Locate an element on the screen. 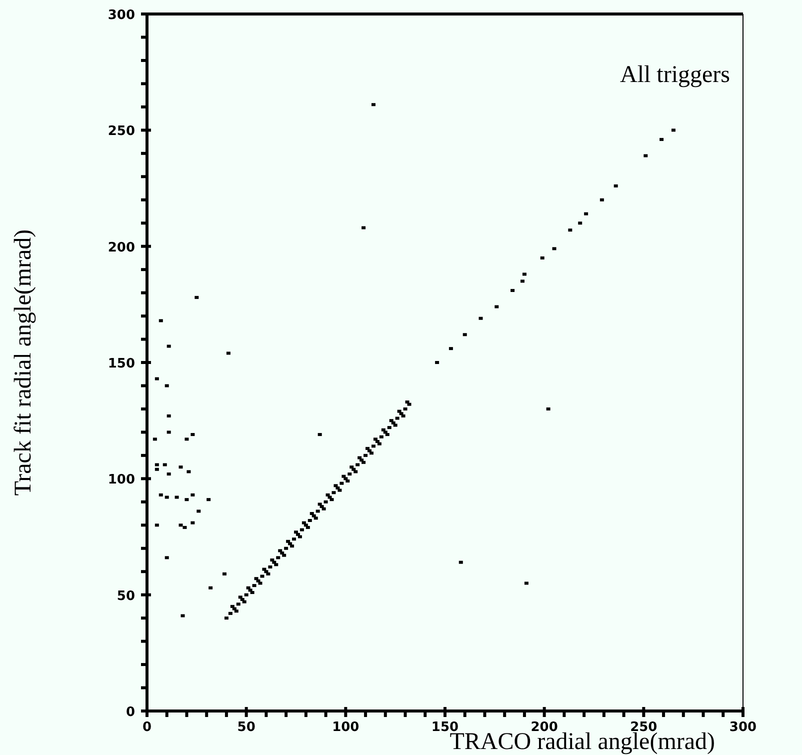  y-tick-label: 150 is located at coordinates (121, 364).